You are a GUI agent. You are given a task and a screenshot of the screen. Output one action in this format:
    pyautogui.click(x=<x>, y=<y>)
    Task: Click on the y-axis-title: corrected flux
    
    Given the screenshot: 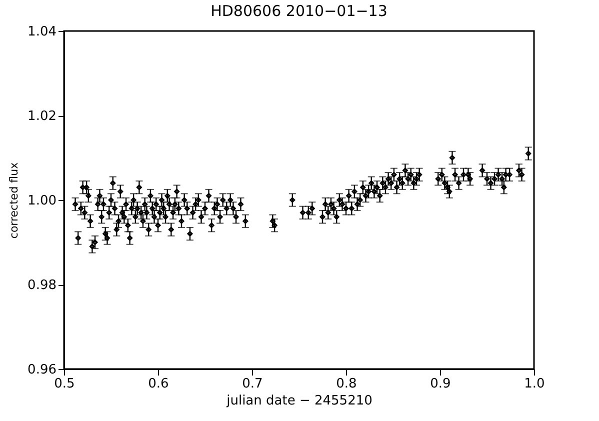 What is the action you would take?
    pyautogui.click(x=14, y=200)
    